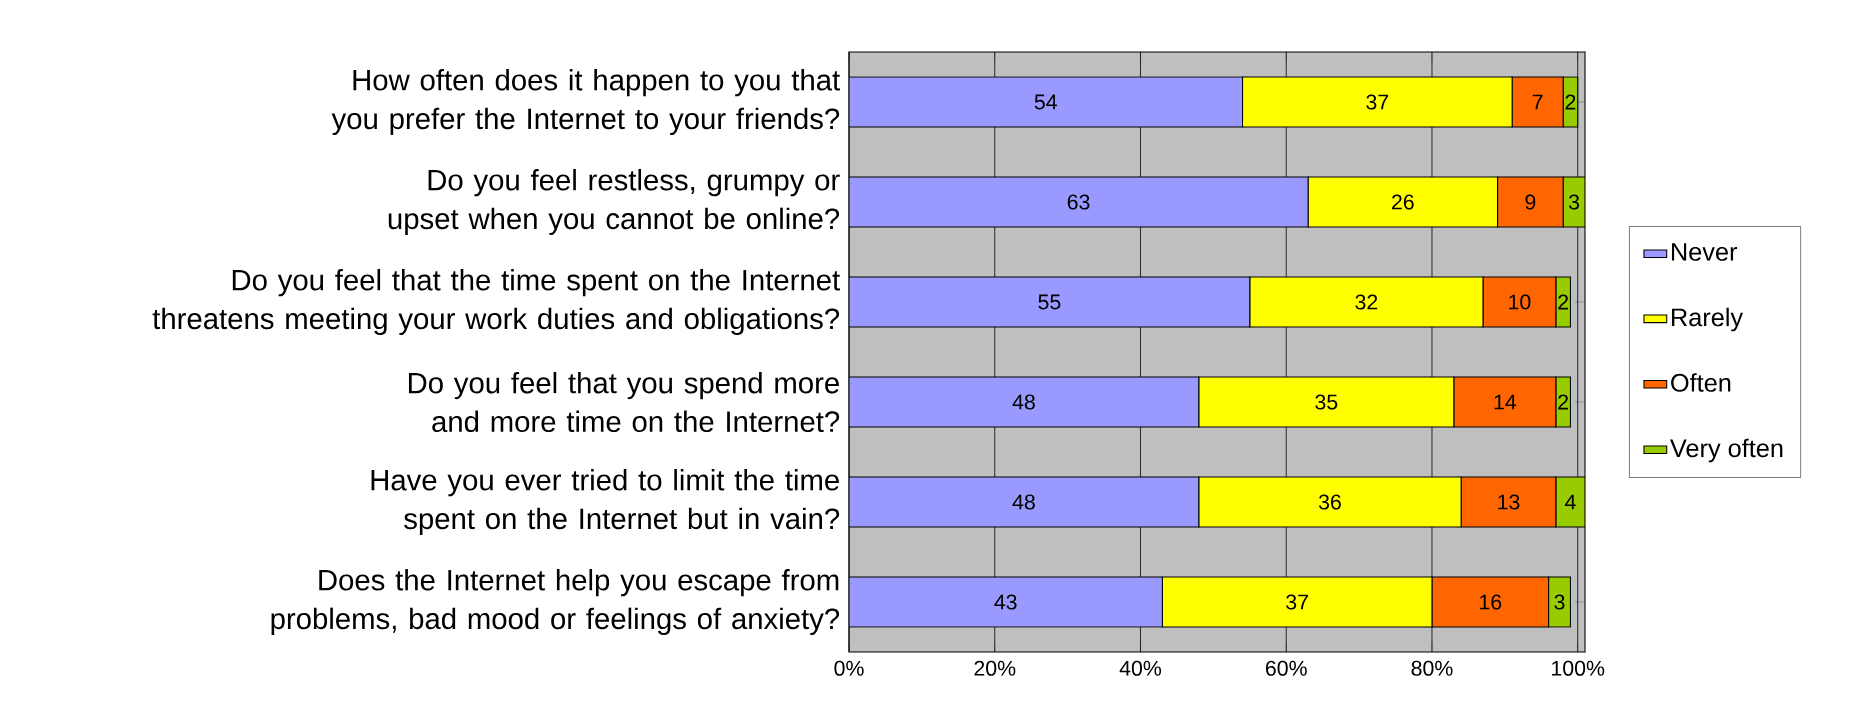 This screenshot has height=712, width=1875. What do you see at coordinates (1078, 202) in the screenshot?
I see `data-label: 63` at bounding box center [1078, 202].